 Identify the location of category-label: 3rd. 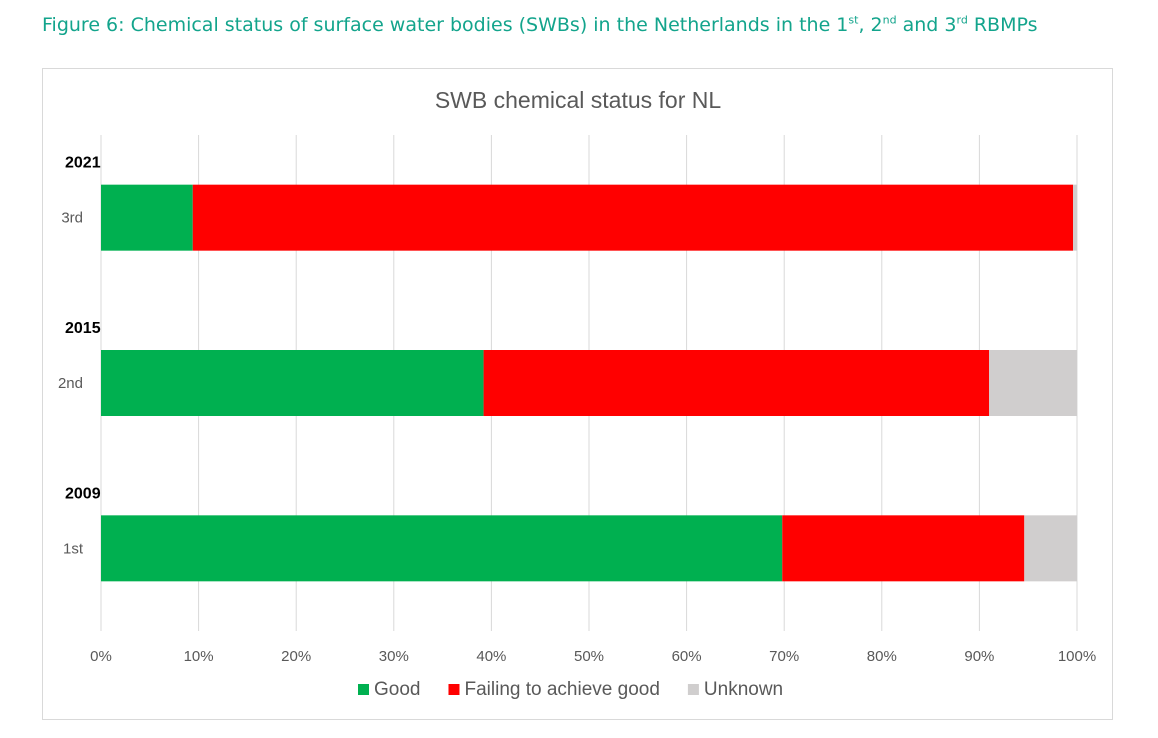
(72, 218).